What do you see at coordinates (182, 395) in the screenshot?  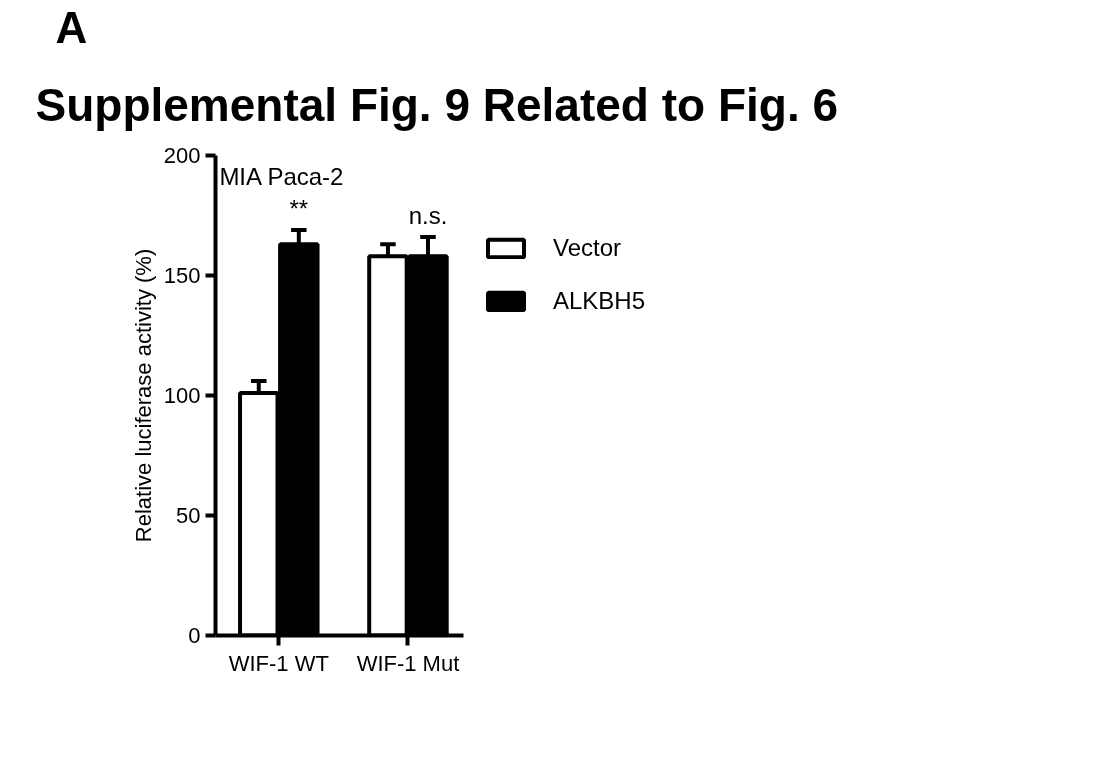 I see `y-tick-label: 100` at bounding box center [182, 395].